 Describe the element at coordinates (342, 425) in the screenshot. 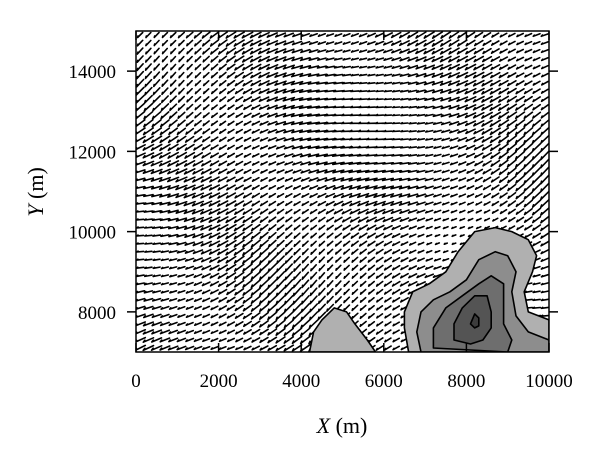

I see `x-axis-label: X (m)` at that location.